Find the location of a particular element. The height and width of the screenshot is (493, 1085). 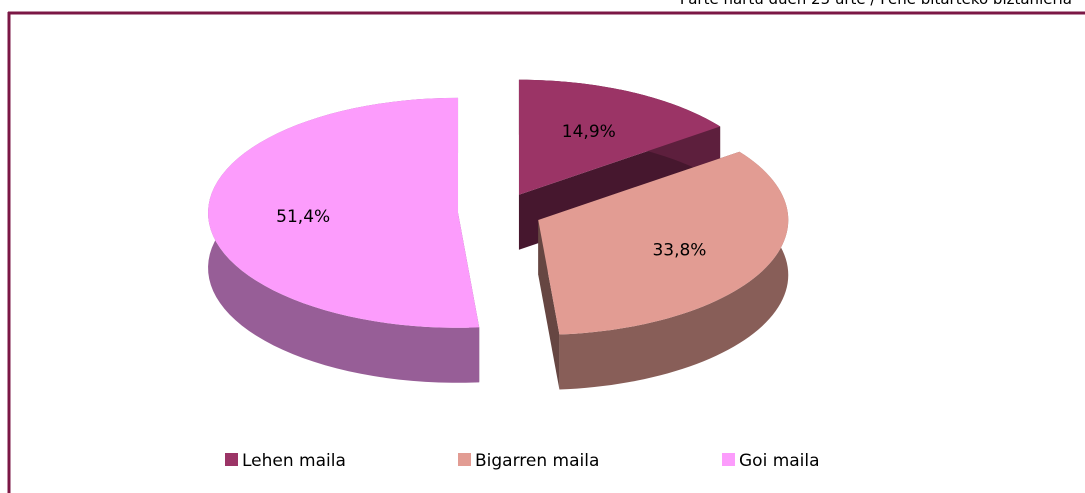

legend-label: Goi maila is located at coordinates (779, 461).